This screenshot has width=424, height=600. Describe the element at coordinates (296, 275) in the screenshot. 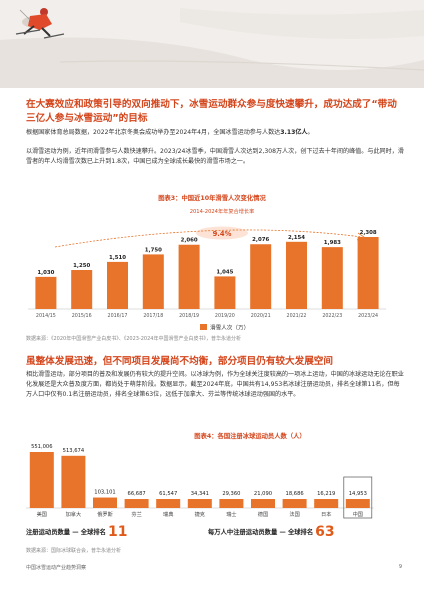

I see `bar-2021/22` at that location.